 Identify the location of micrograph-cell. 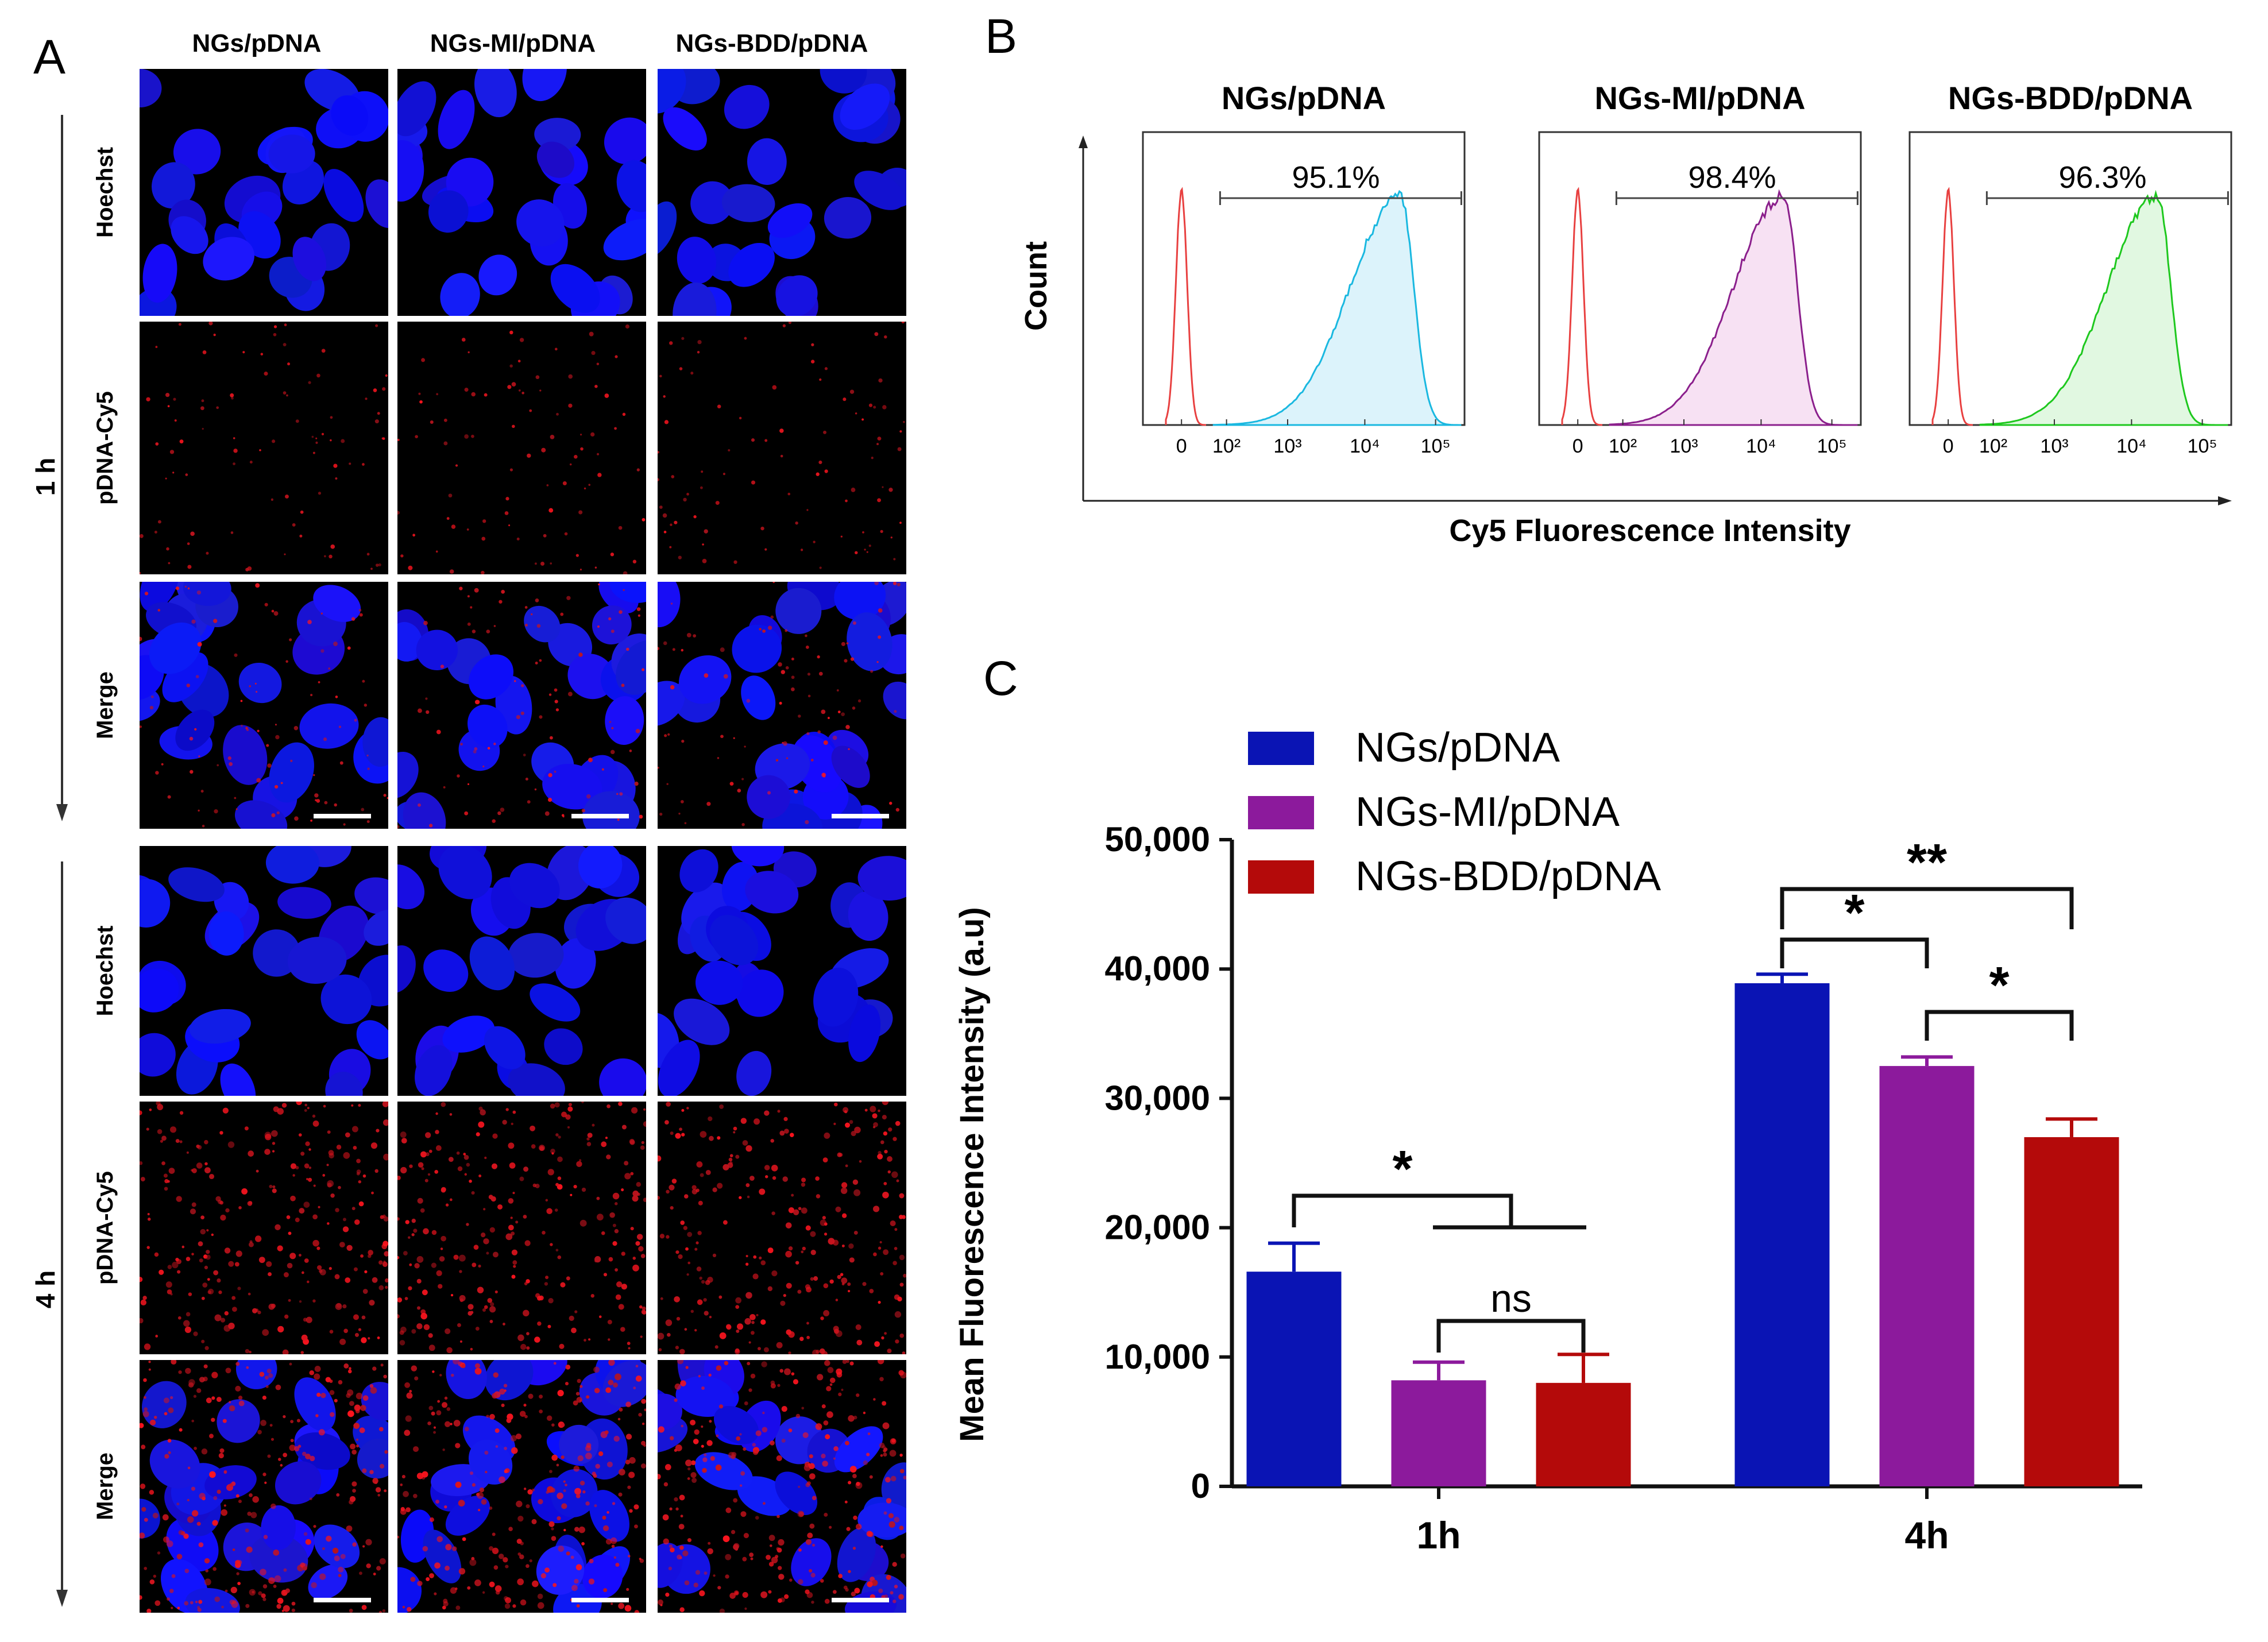
(521, 971).